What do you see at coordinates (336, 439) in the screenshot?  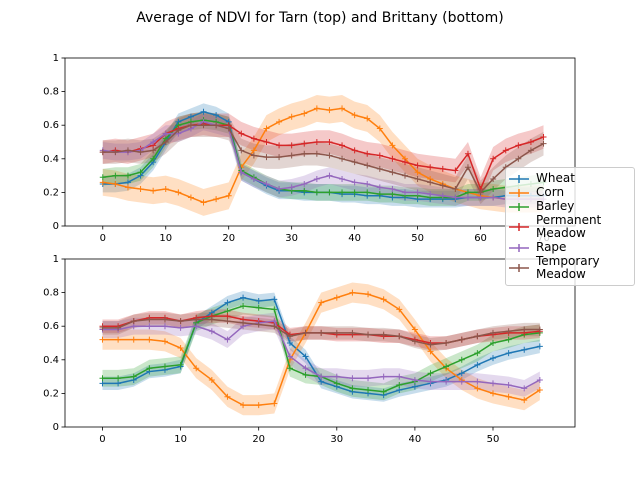 I see `x-tick-label: 30` at bounding box center [336, 439].